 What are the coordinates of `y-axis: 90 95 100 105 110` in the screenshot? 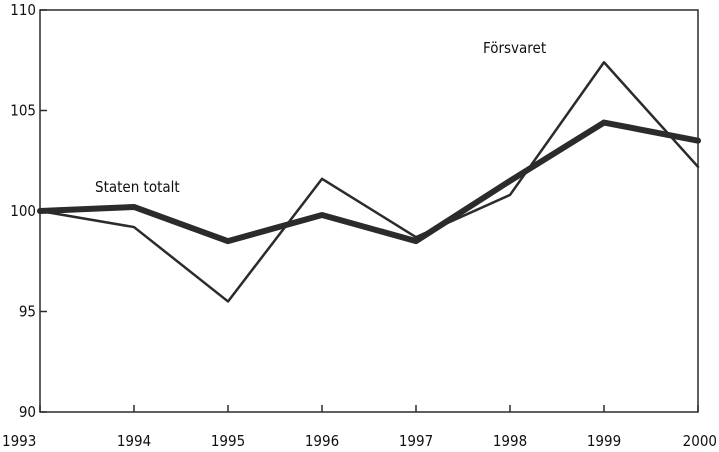 It's located at (28, 211).